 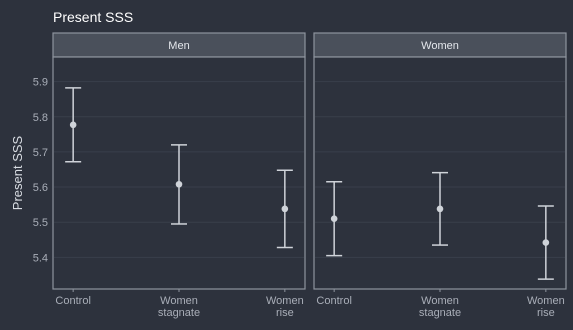 What do you see at coordinates (40, 153) in the screenshot?
I see `y-tick-label: 5.7` at bounding box center [40, 153].